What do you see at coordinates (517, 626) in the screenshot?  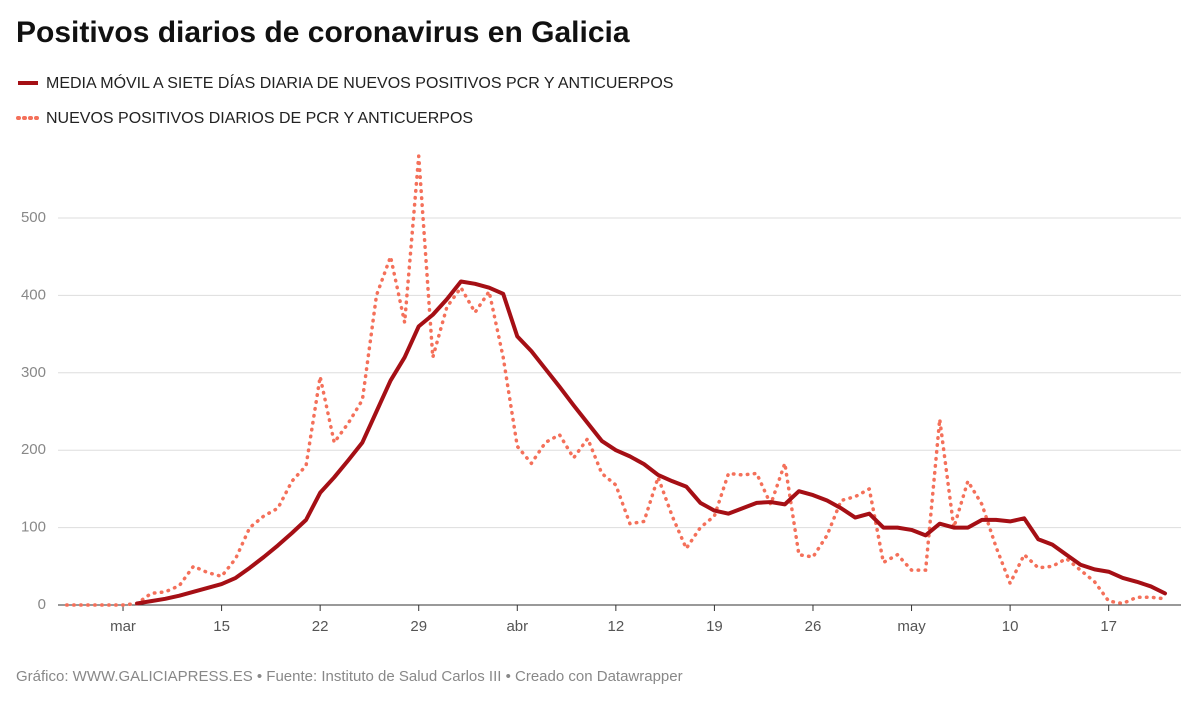 I see `x-tick-label: abr` at bounding box center [517, 626].